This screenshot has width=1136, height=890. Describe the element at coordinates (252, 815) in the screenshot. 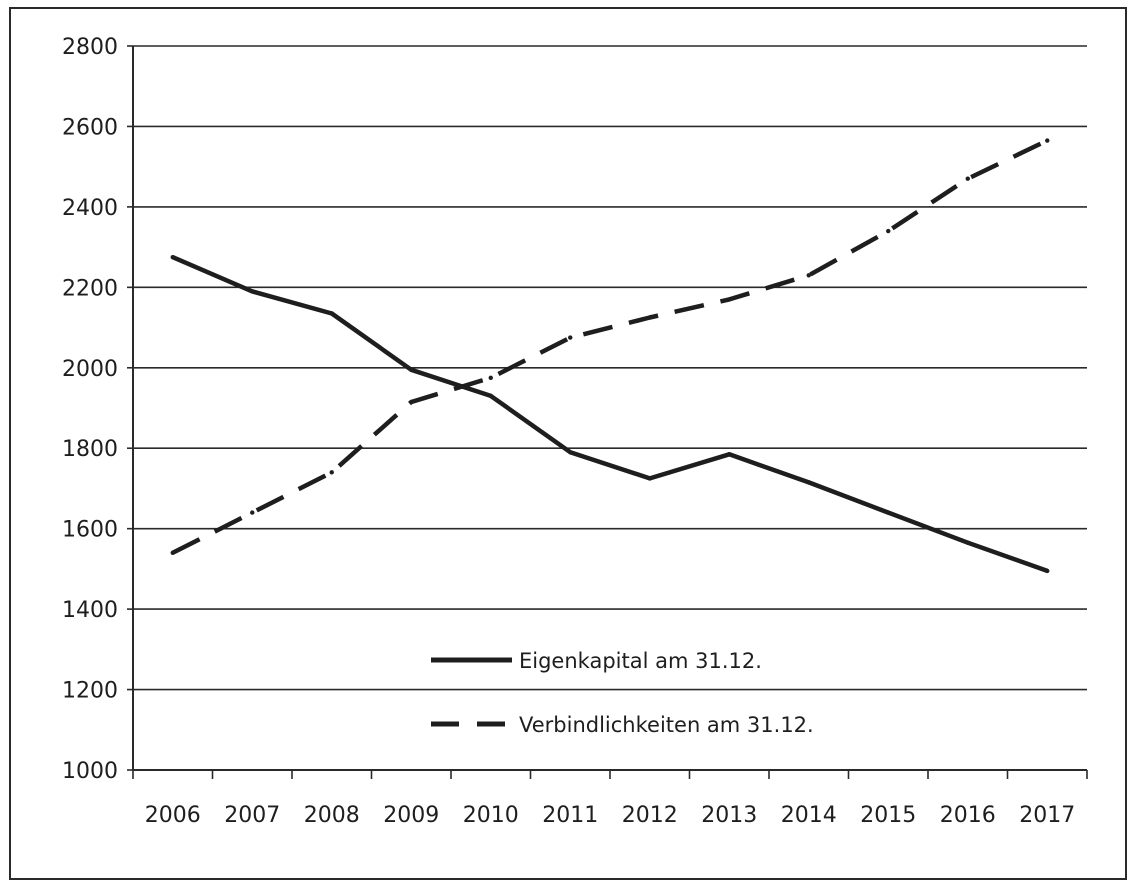

I see `x-tick-label: 2007` at that location.